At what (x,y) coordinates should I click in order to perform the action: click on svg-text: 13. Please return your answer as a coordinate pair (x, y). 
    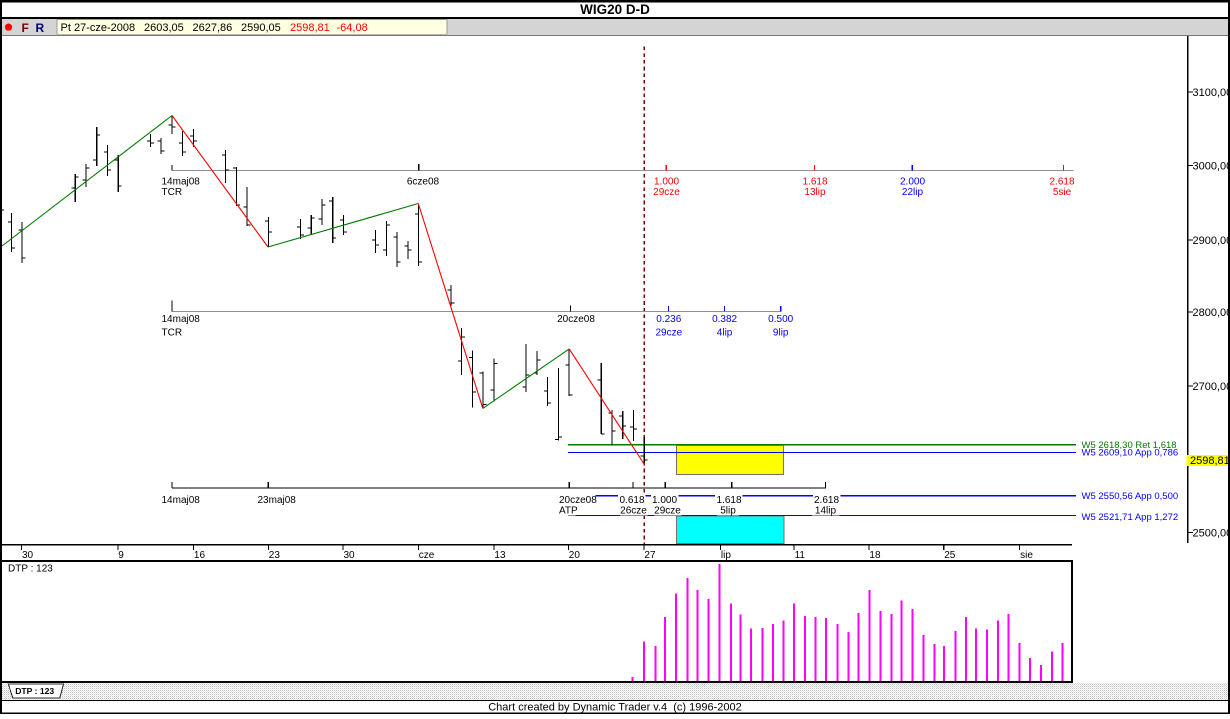
    Looking at the image, I should click on (500, 555).